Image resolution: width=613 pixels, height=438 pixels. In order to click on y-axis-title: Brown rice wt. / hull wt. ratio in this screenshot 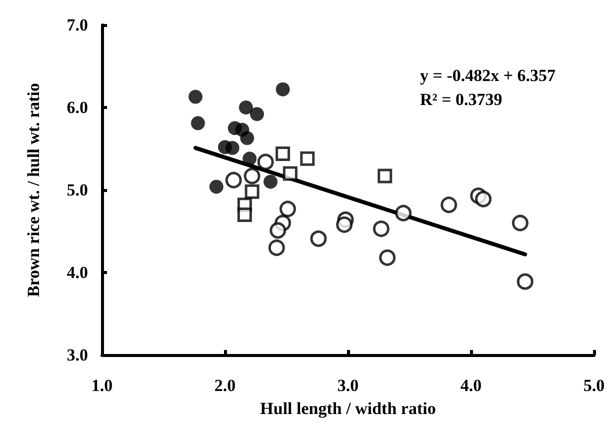, I will do `click(33, 190)`.